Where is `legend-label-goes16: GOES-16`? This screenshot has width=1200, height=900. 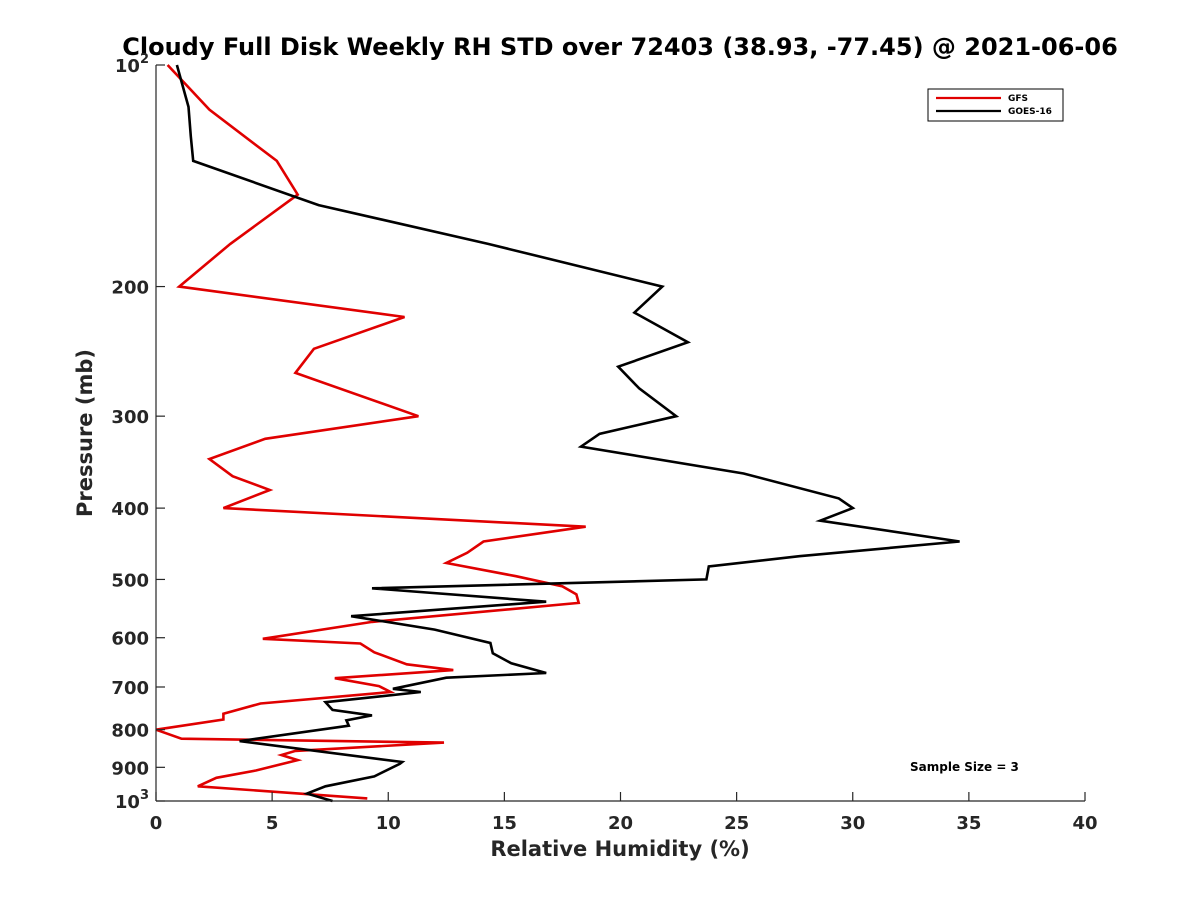 legend-label-goes16: GOES-16 is located at coordinates (1030, 112).